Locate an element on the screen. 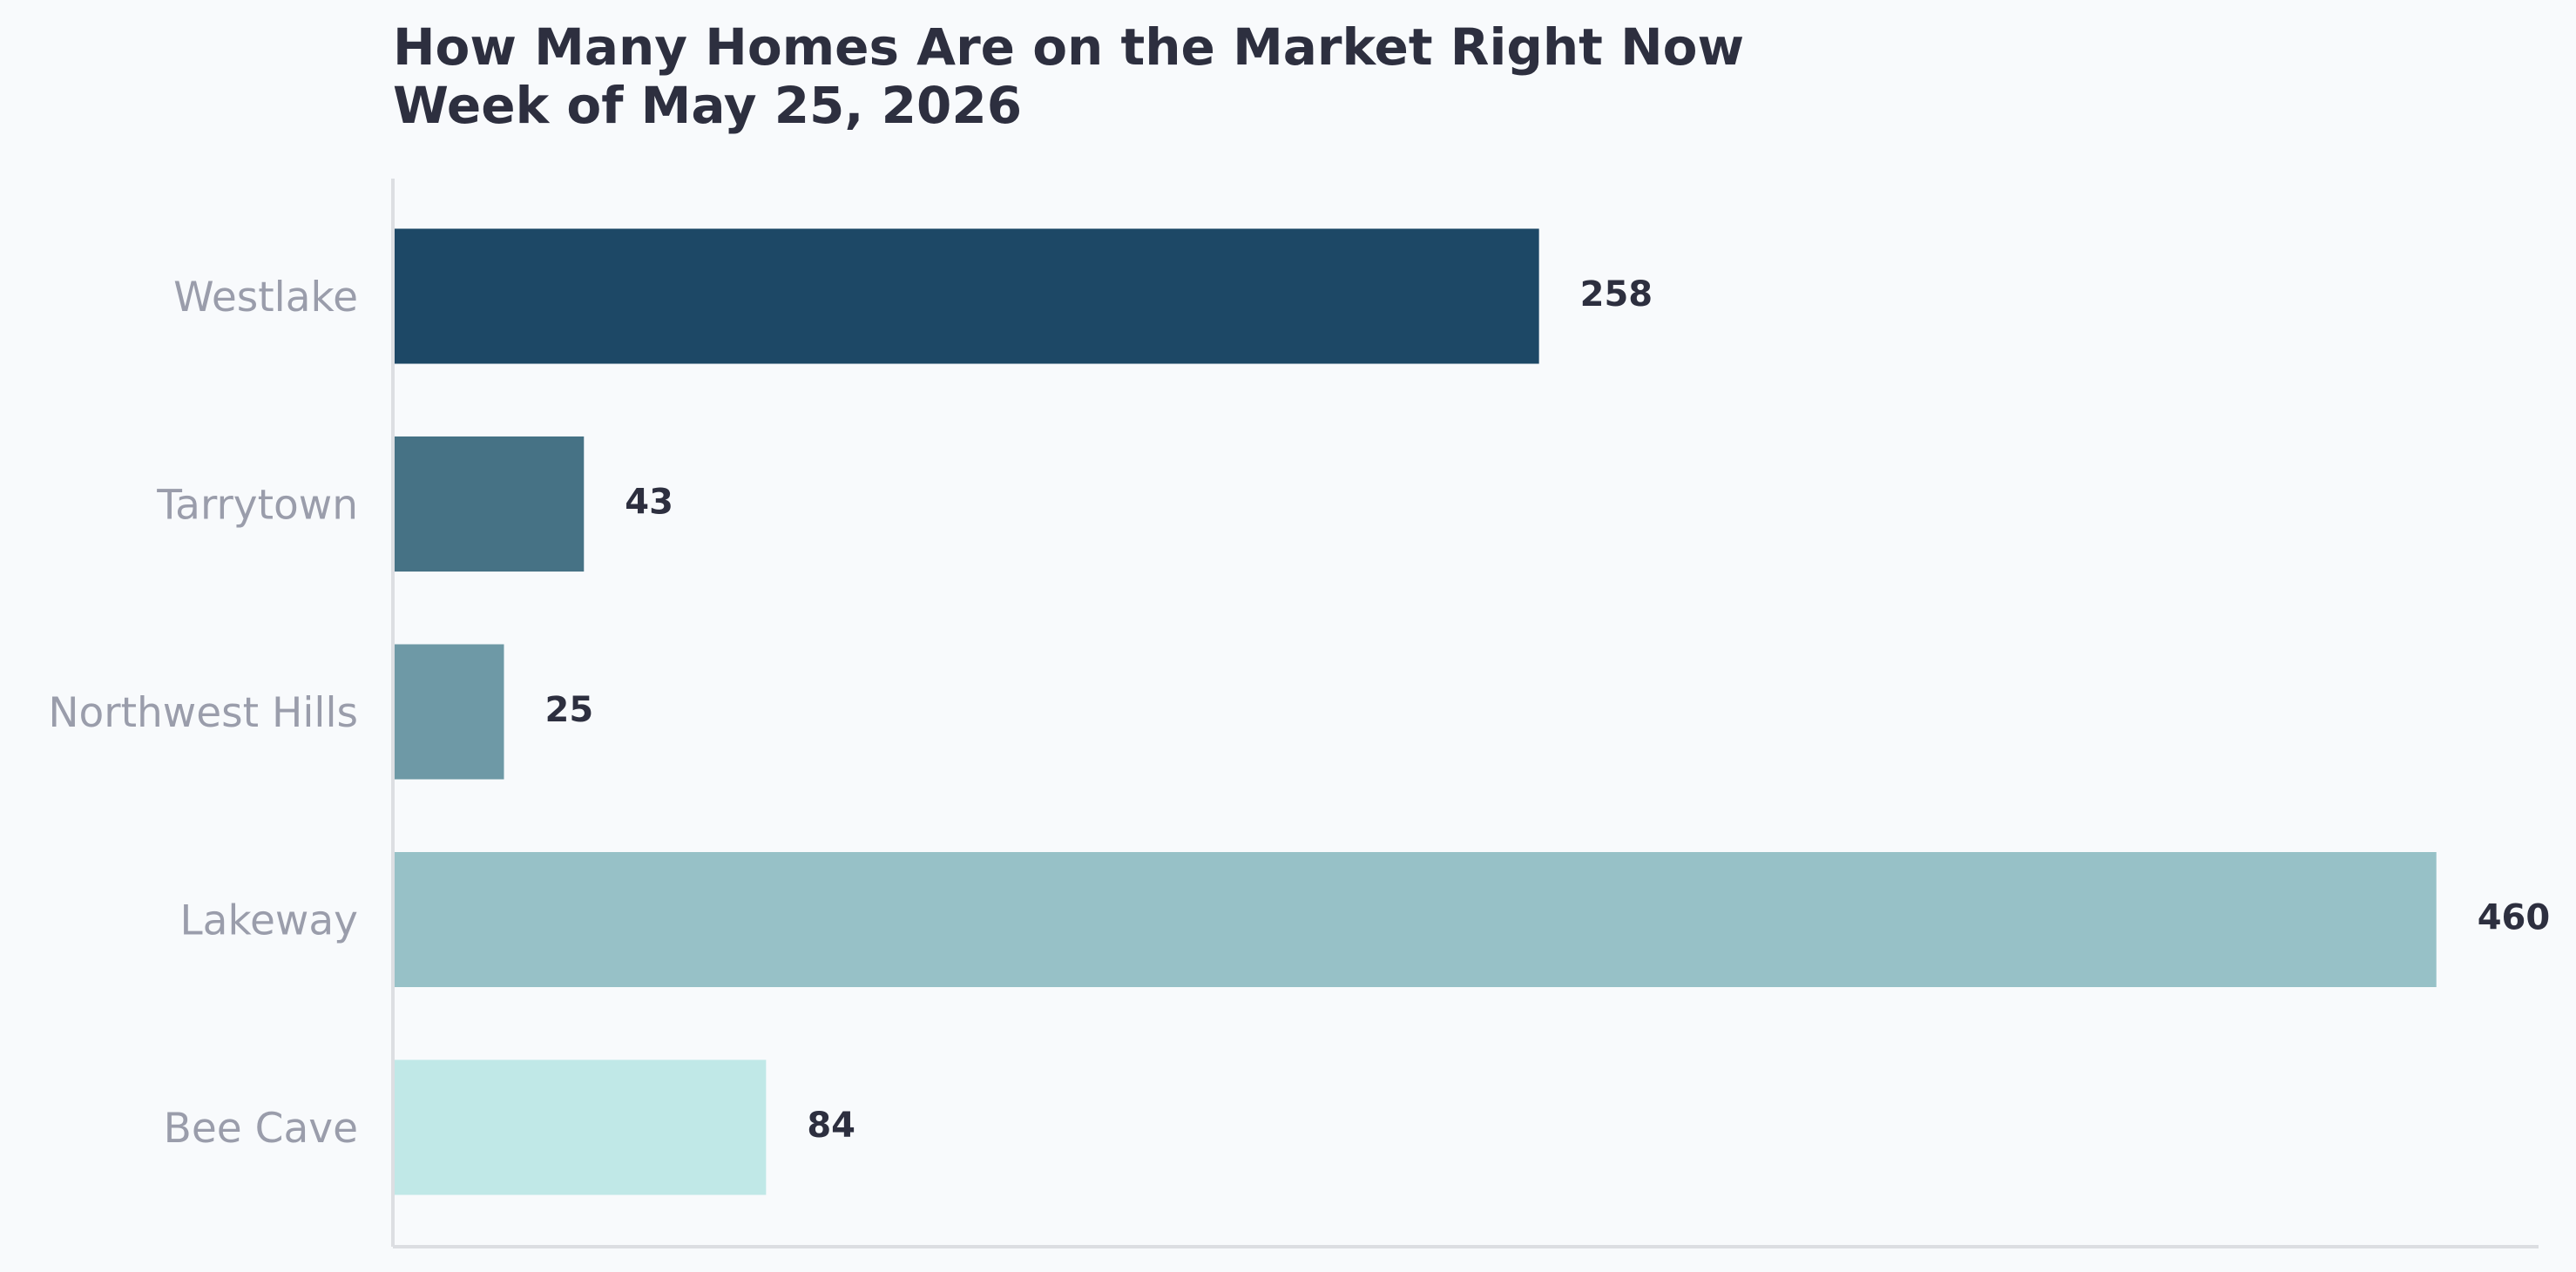 Image resolution: width=2576 pixels, height=1272 pixels. bar-tarrytown is located at coordinates (489, 504).